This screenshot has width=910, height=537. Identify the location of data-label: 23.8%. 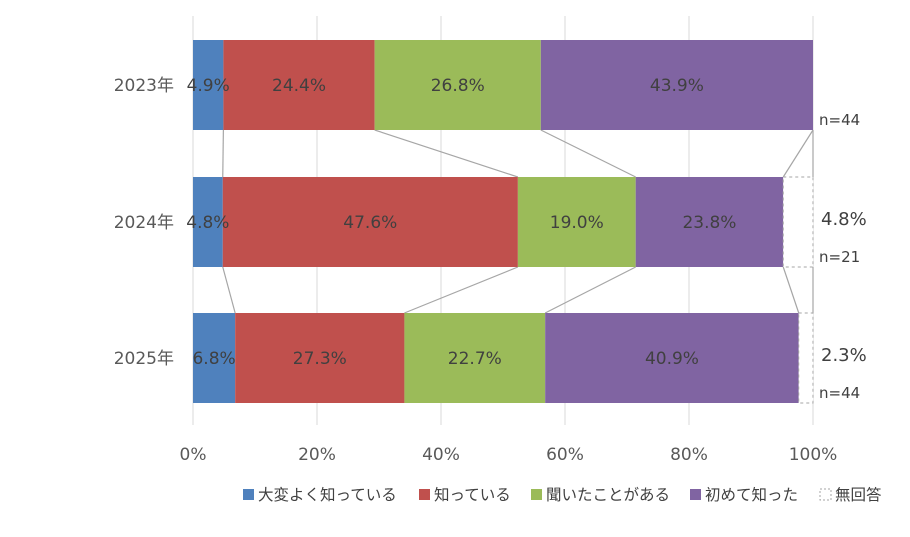
(709, 223).